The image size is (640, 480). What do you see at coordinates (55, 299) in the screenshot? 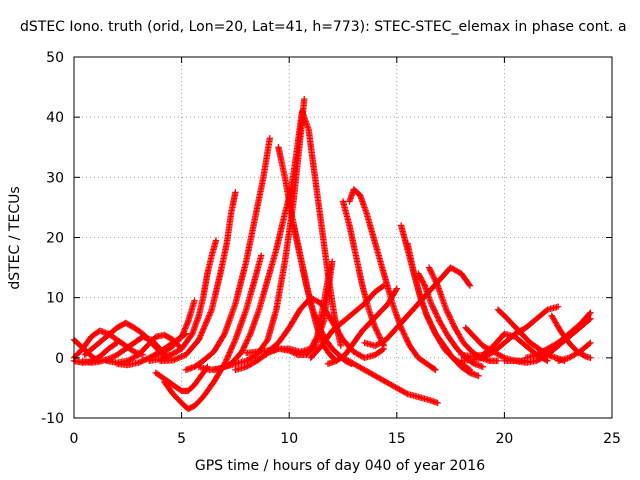
I see `y-tick-label: 10` at bounding box center [55, 299].